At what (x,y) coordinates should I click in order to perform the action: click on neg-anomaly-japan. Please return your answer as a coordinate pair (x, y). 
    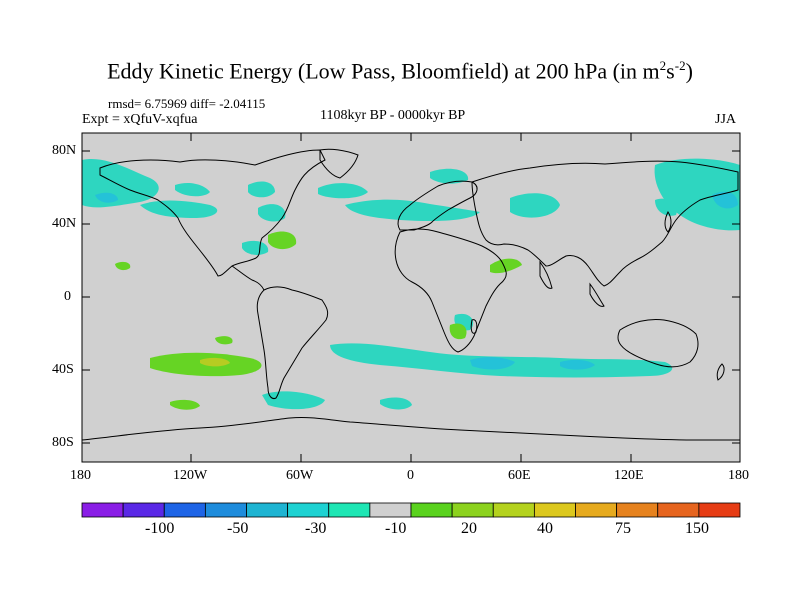
    Looking at the image, I should click on (666, 207).